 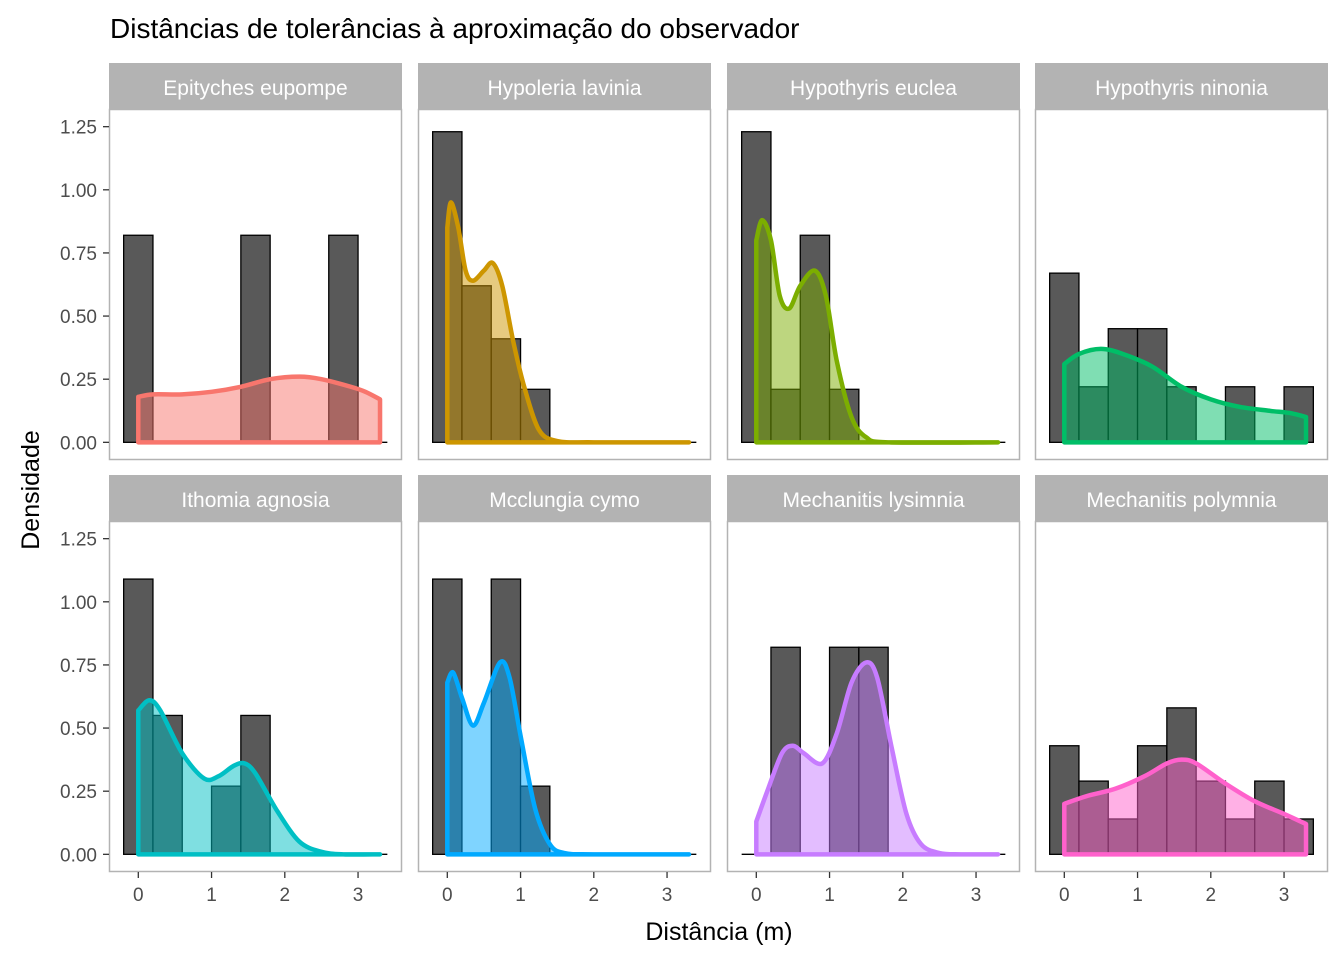 I want to click on panel: Hypothyris euclea, so click(x=873, y=262).